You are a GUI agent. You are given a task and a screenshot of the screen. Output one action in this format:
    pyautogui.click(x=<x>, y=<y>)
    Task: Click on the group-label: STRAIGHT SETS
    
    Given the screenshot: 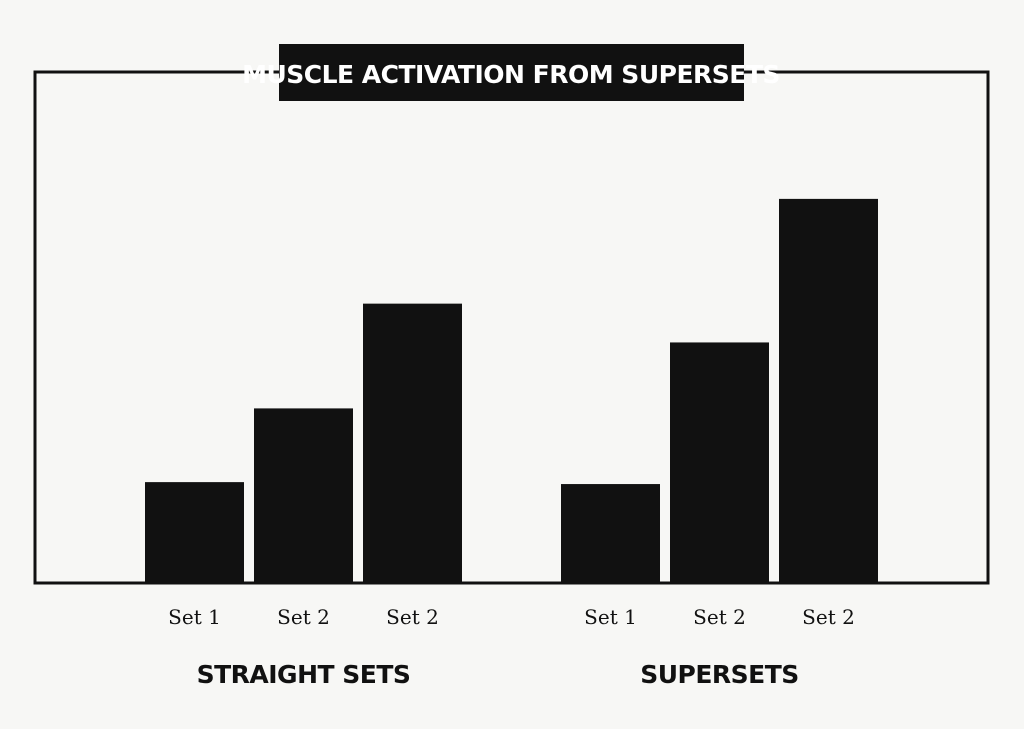 What is the action you would take?
    pyautogui.click(x=304, y=674)
    